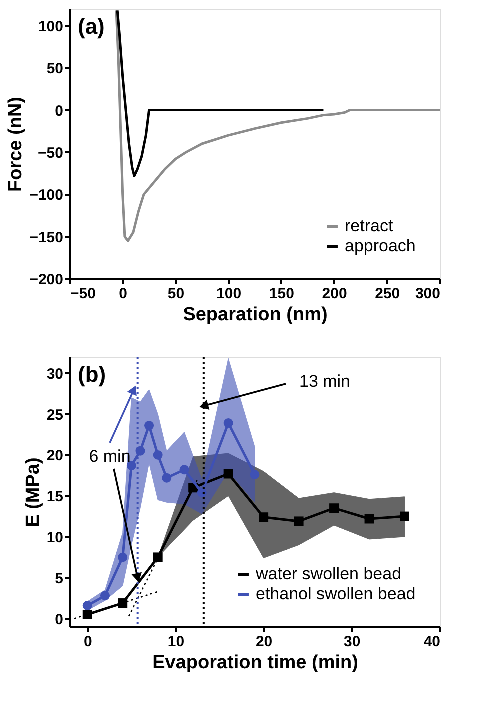 The height and width of the screenshot is (724, 490). What do you see at coordinates (92, 374) in the screenshot?
I see `annotation: (b)` at bounding box center [92, 374].